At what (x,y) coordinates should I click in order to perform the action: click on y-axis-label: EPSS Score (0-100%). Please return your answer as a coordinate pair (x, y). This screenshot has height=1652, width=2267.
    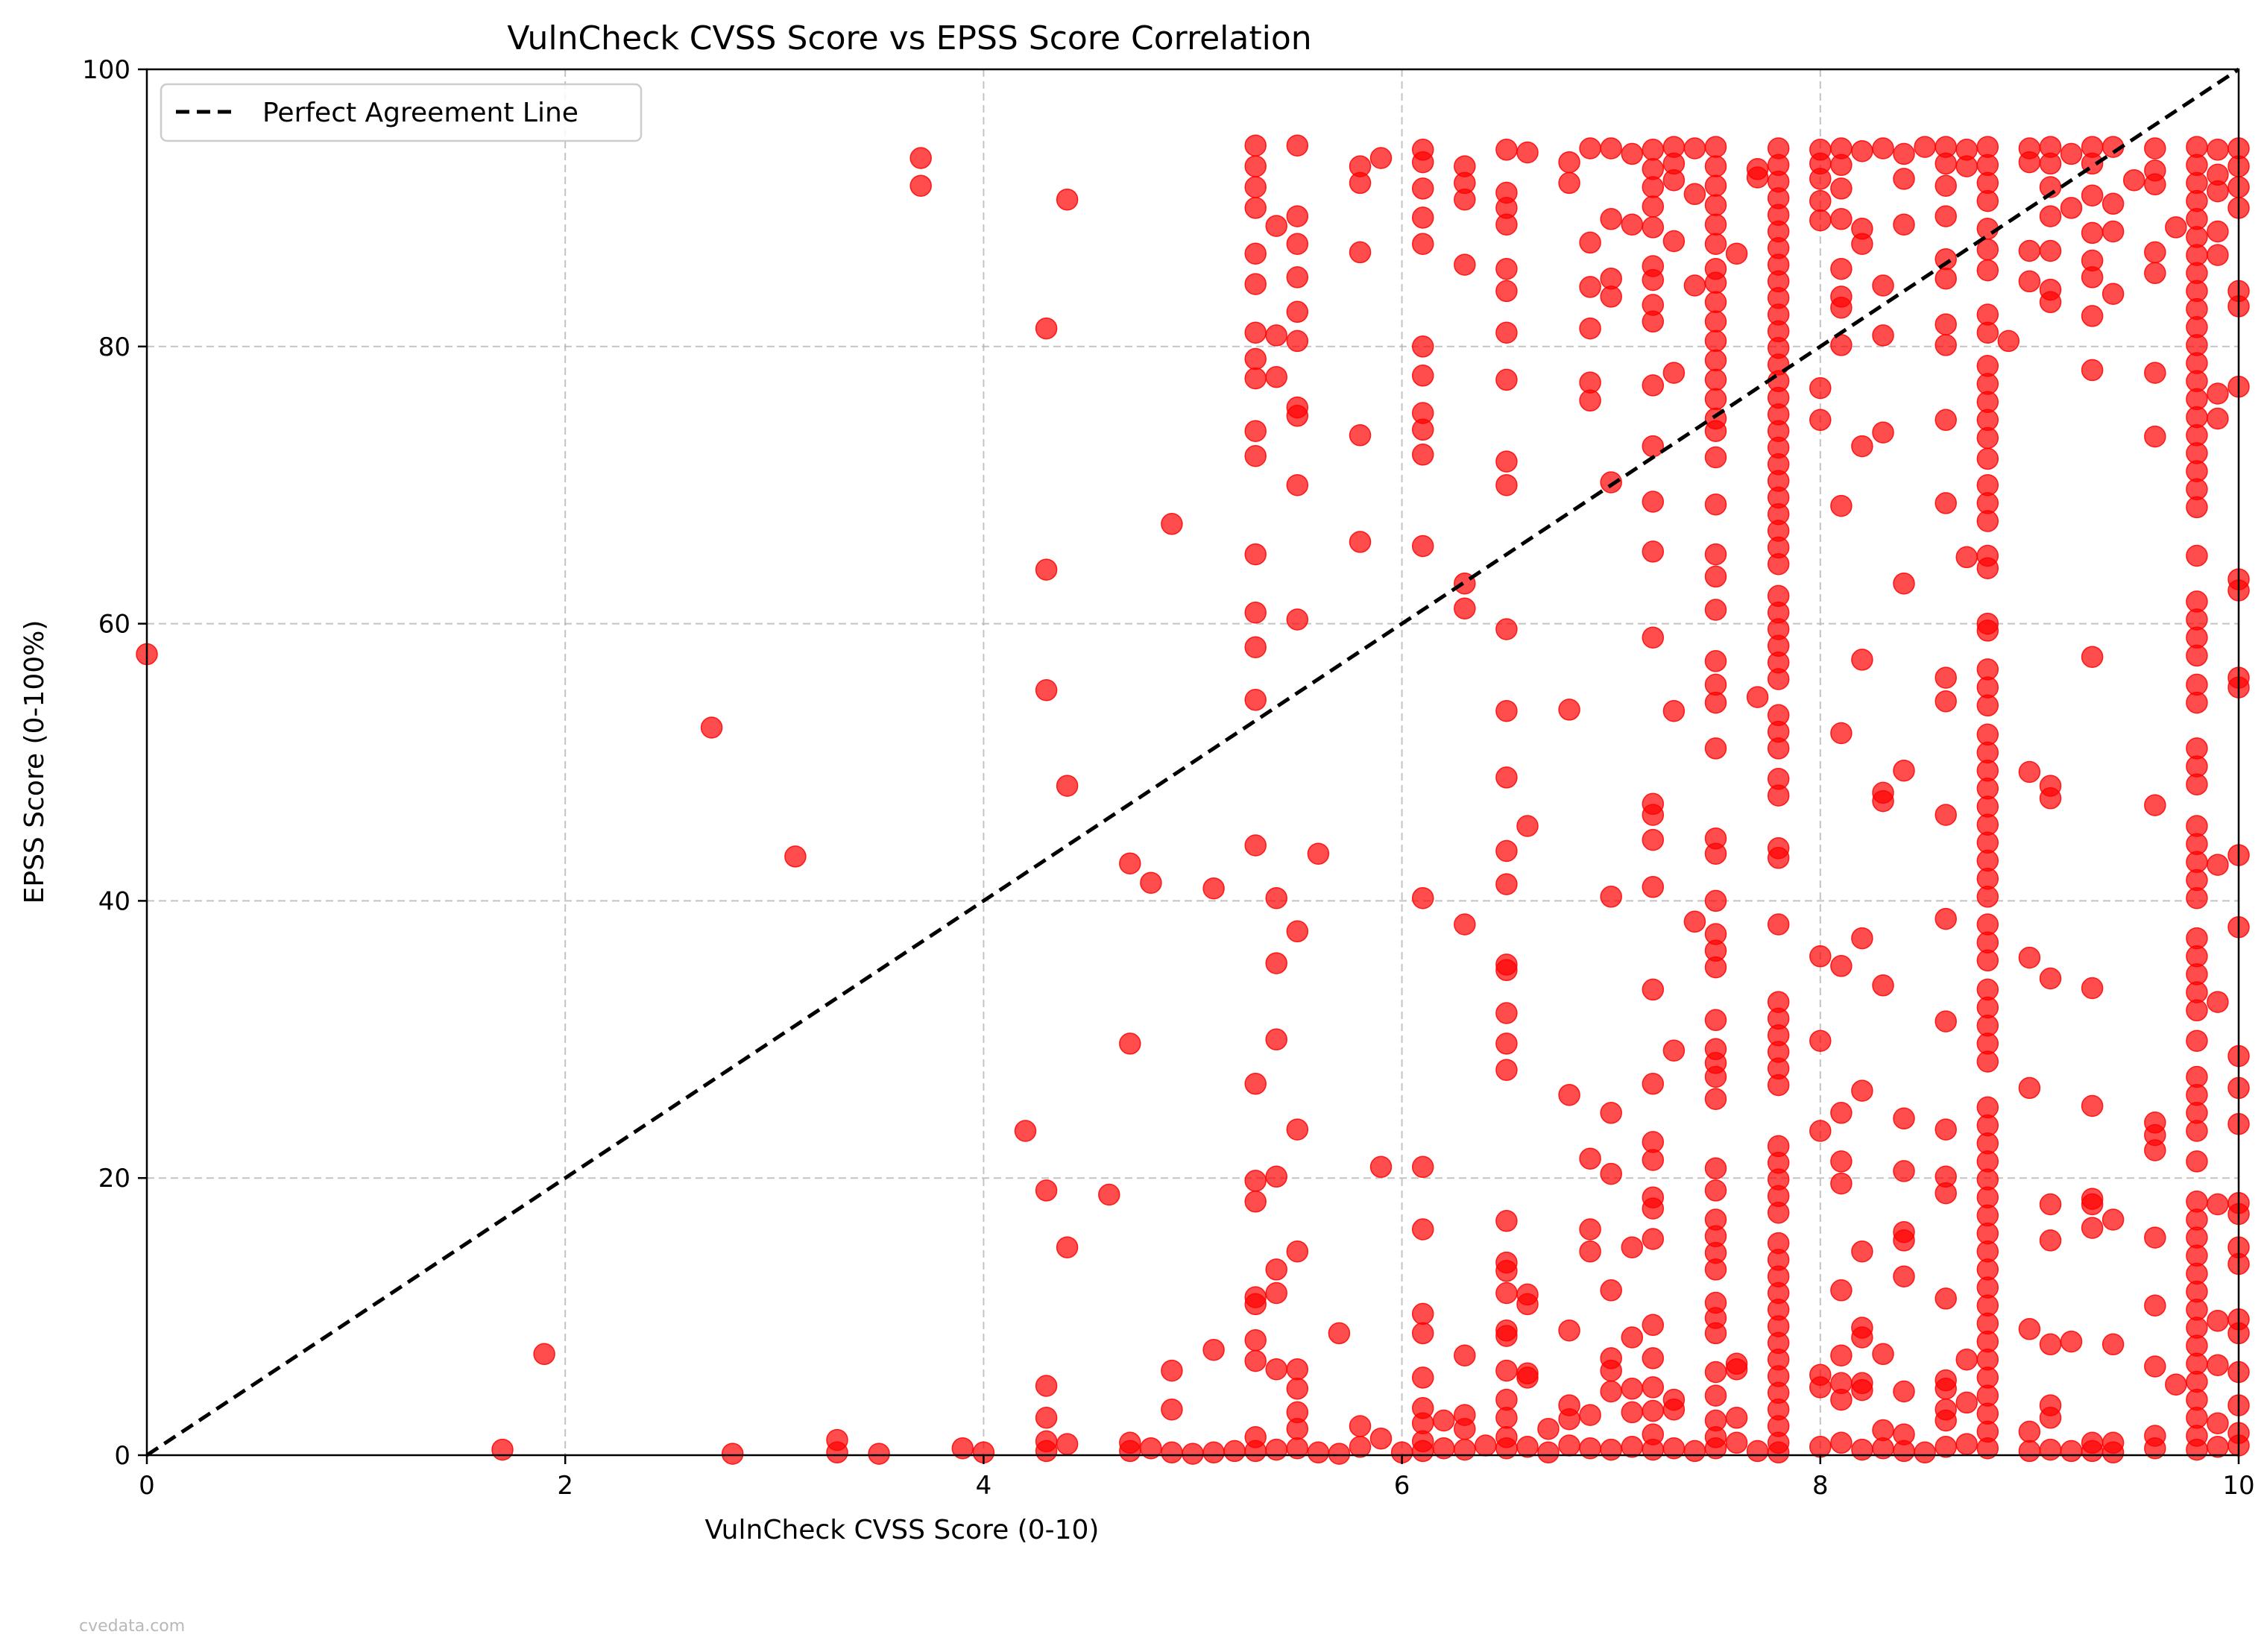
    Looking at the image, I should click on (35, 762).